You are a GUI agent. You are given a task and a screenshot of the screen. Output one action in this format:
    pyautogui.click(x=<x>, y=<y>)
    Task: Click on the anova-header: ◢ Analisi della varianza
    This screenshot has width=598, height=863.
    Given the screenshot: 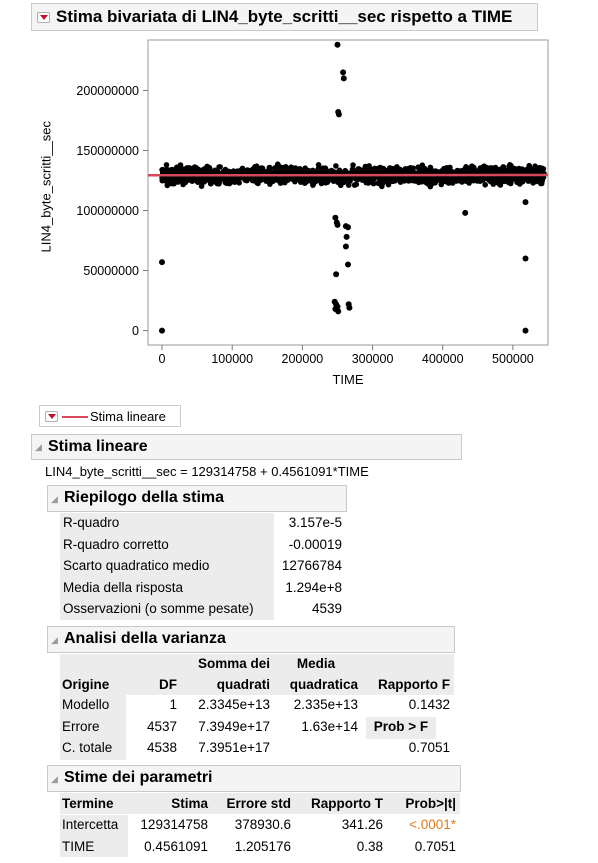 What is the action you would take?
    pyautogui.click(x=251, y=639)
    